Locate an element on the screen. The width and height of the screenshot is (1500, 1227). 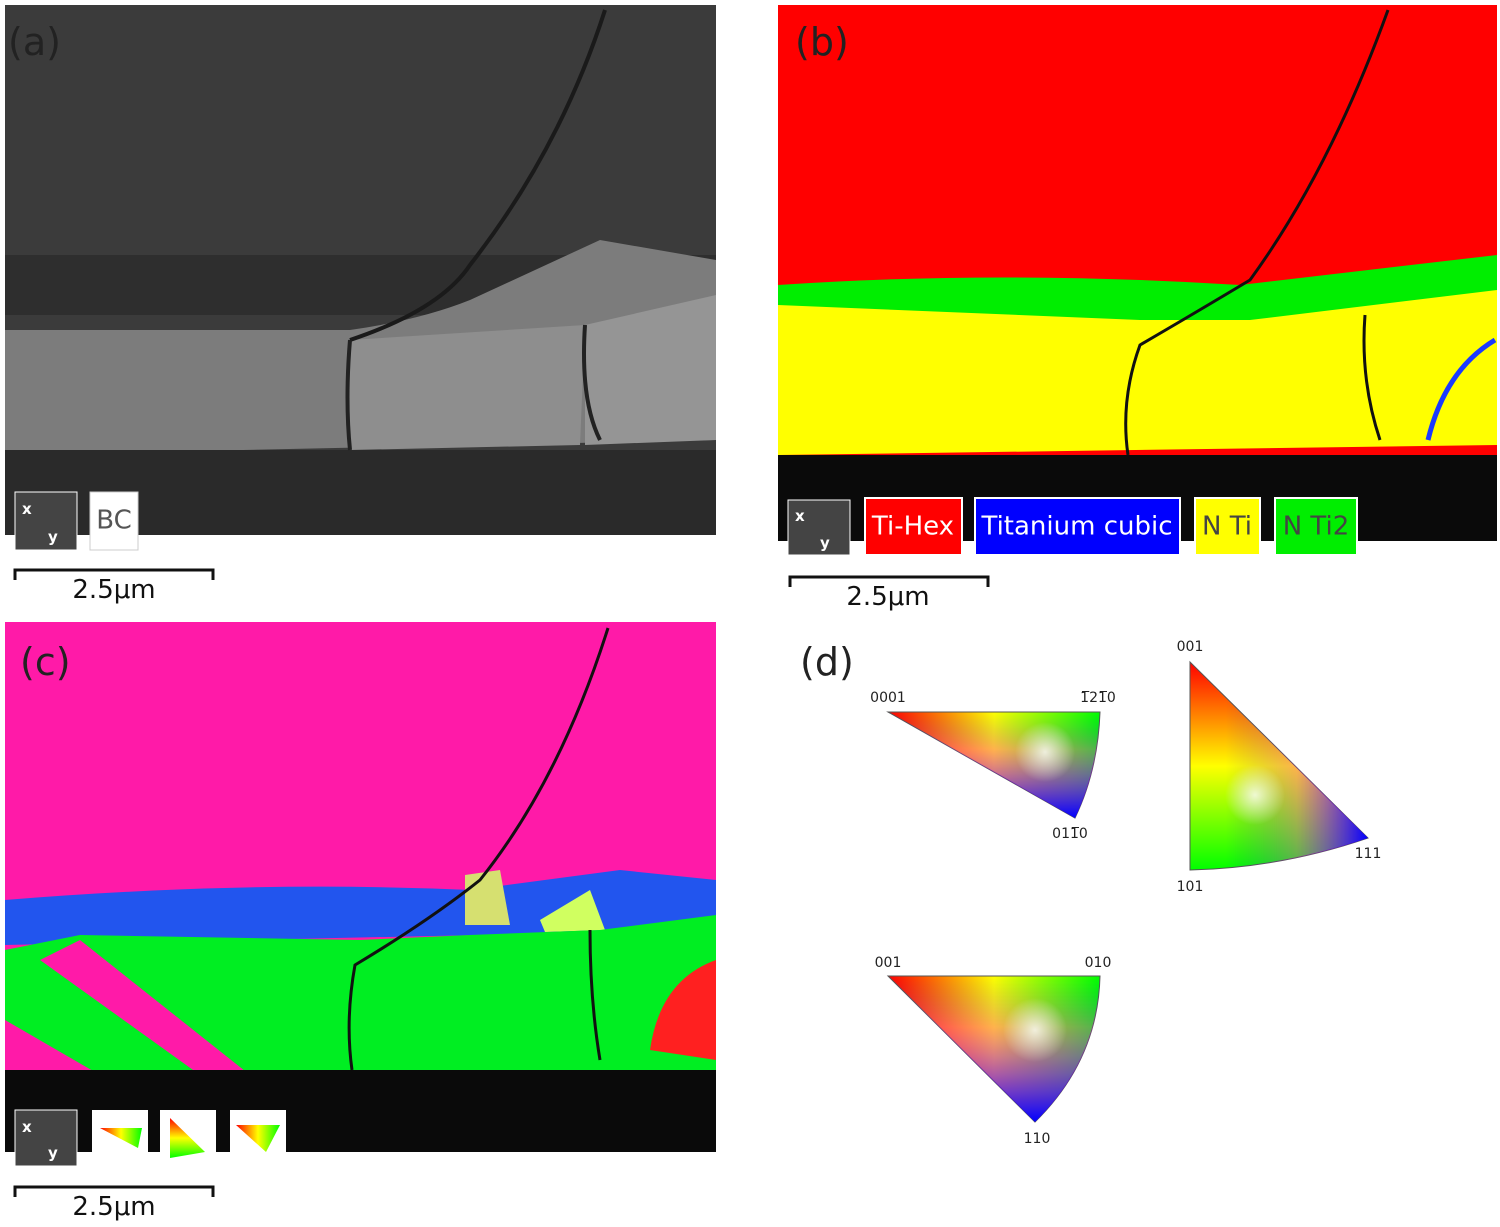
ipf-corner-label: 110 is located at coordinates (1037, 1139).